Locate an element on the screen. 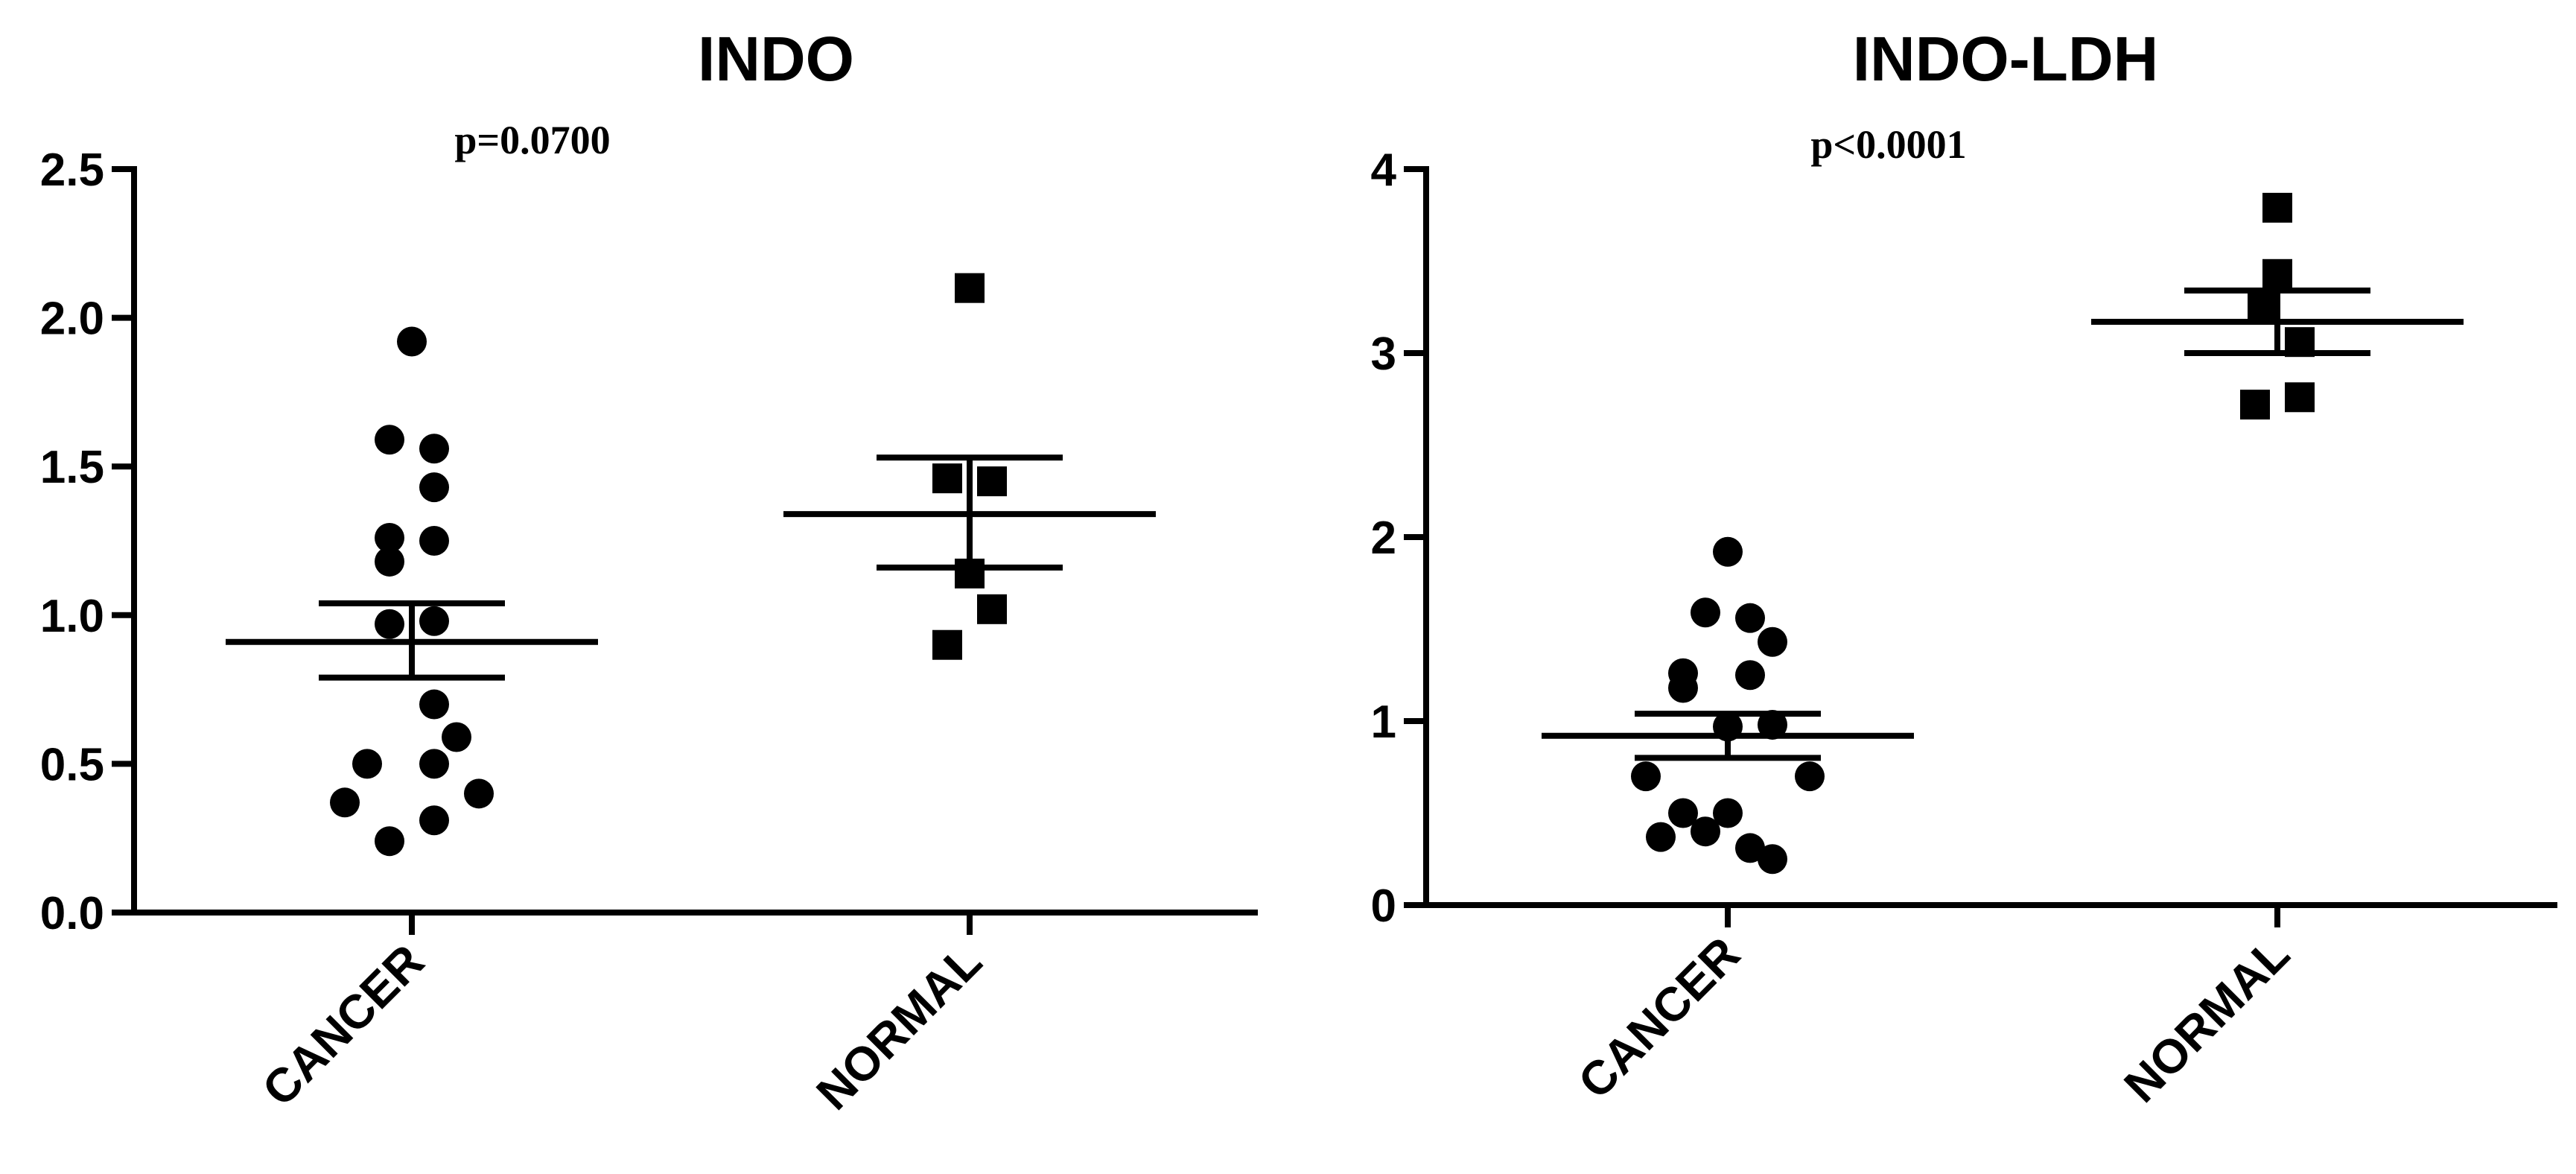 The height and width of the screenshot is (1174, 2576). y-tick-label: 1 is located at coordinates (1383, 722).